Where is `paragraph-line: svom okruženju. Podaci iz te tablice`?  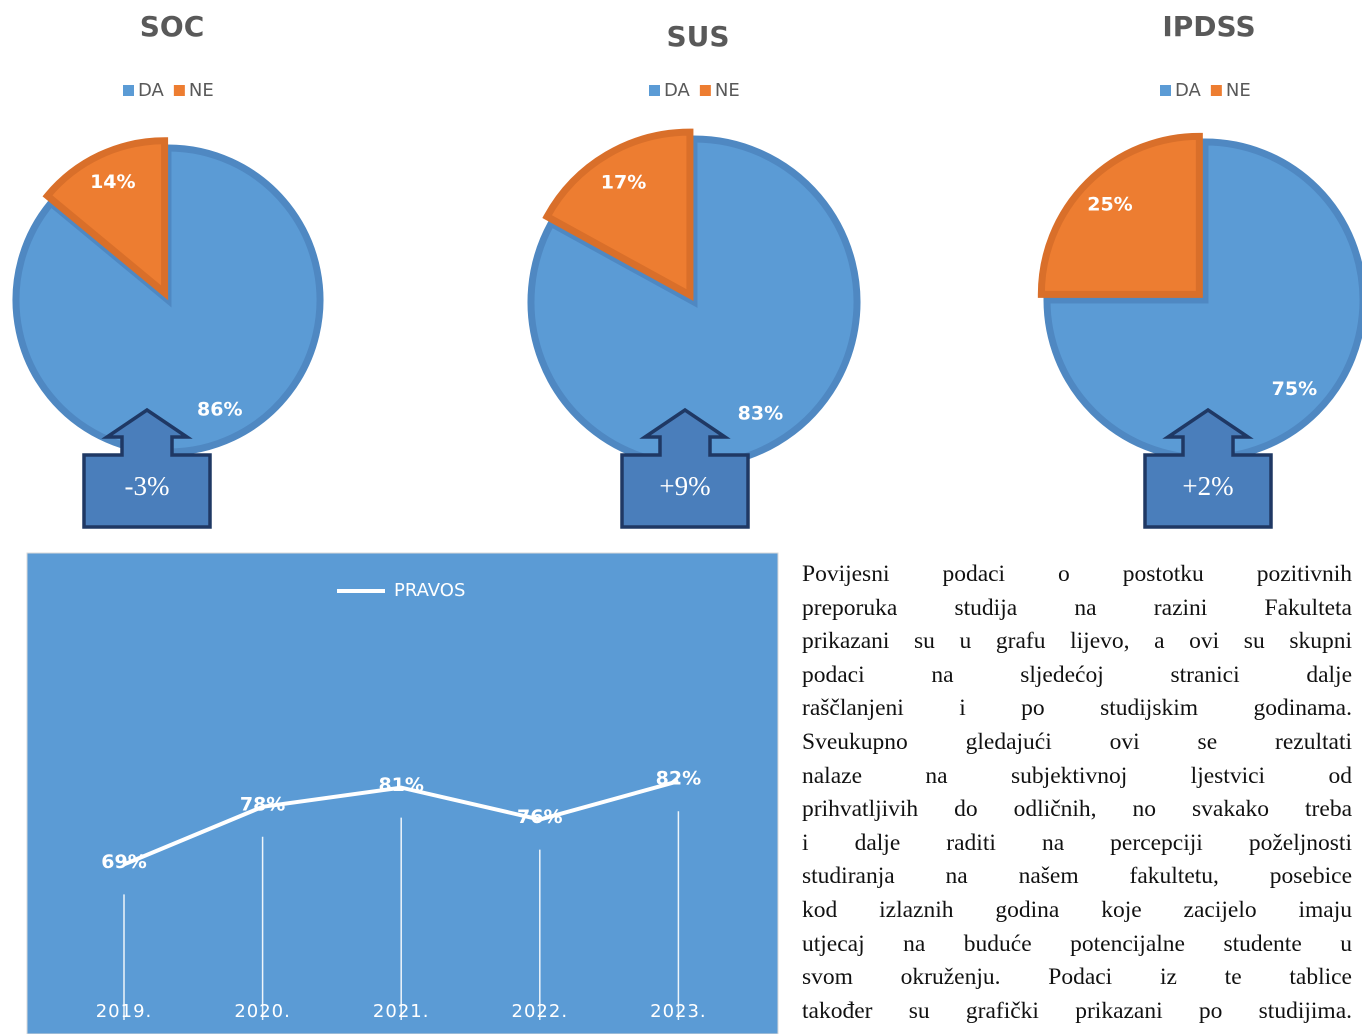 paragraph-line: svom okruženju. Podaci iz te tablice is located at coordinates (1077, 977).